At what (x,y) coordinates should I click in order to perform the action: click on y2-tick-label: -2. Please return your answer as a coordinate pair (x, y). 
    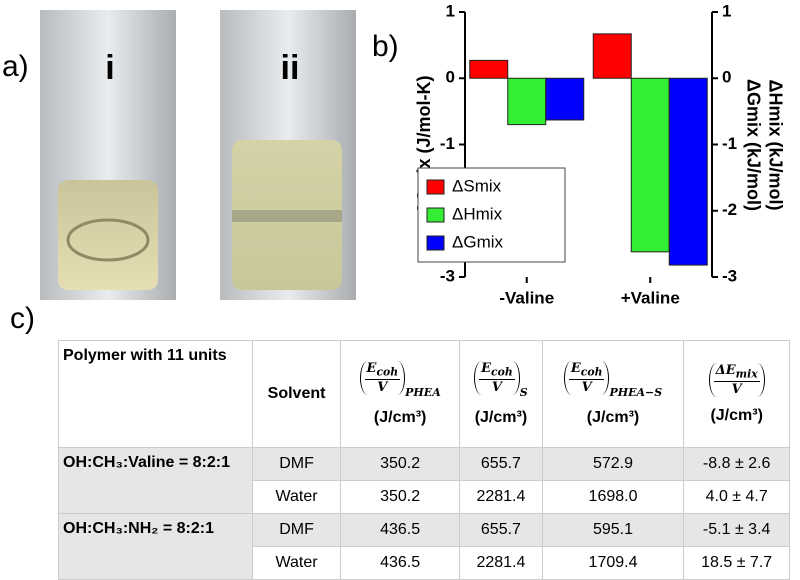
    Looking at the image, I should click on (729, 209).